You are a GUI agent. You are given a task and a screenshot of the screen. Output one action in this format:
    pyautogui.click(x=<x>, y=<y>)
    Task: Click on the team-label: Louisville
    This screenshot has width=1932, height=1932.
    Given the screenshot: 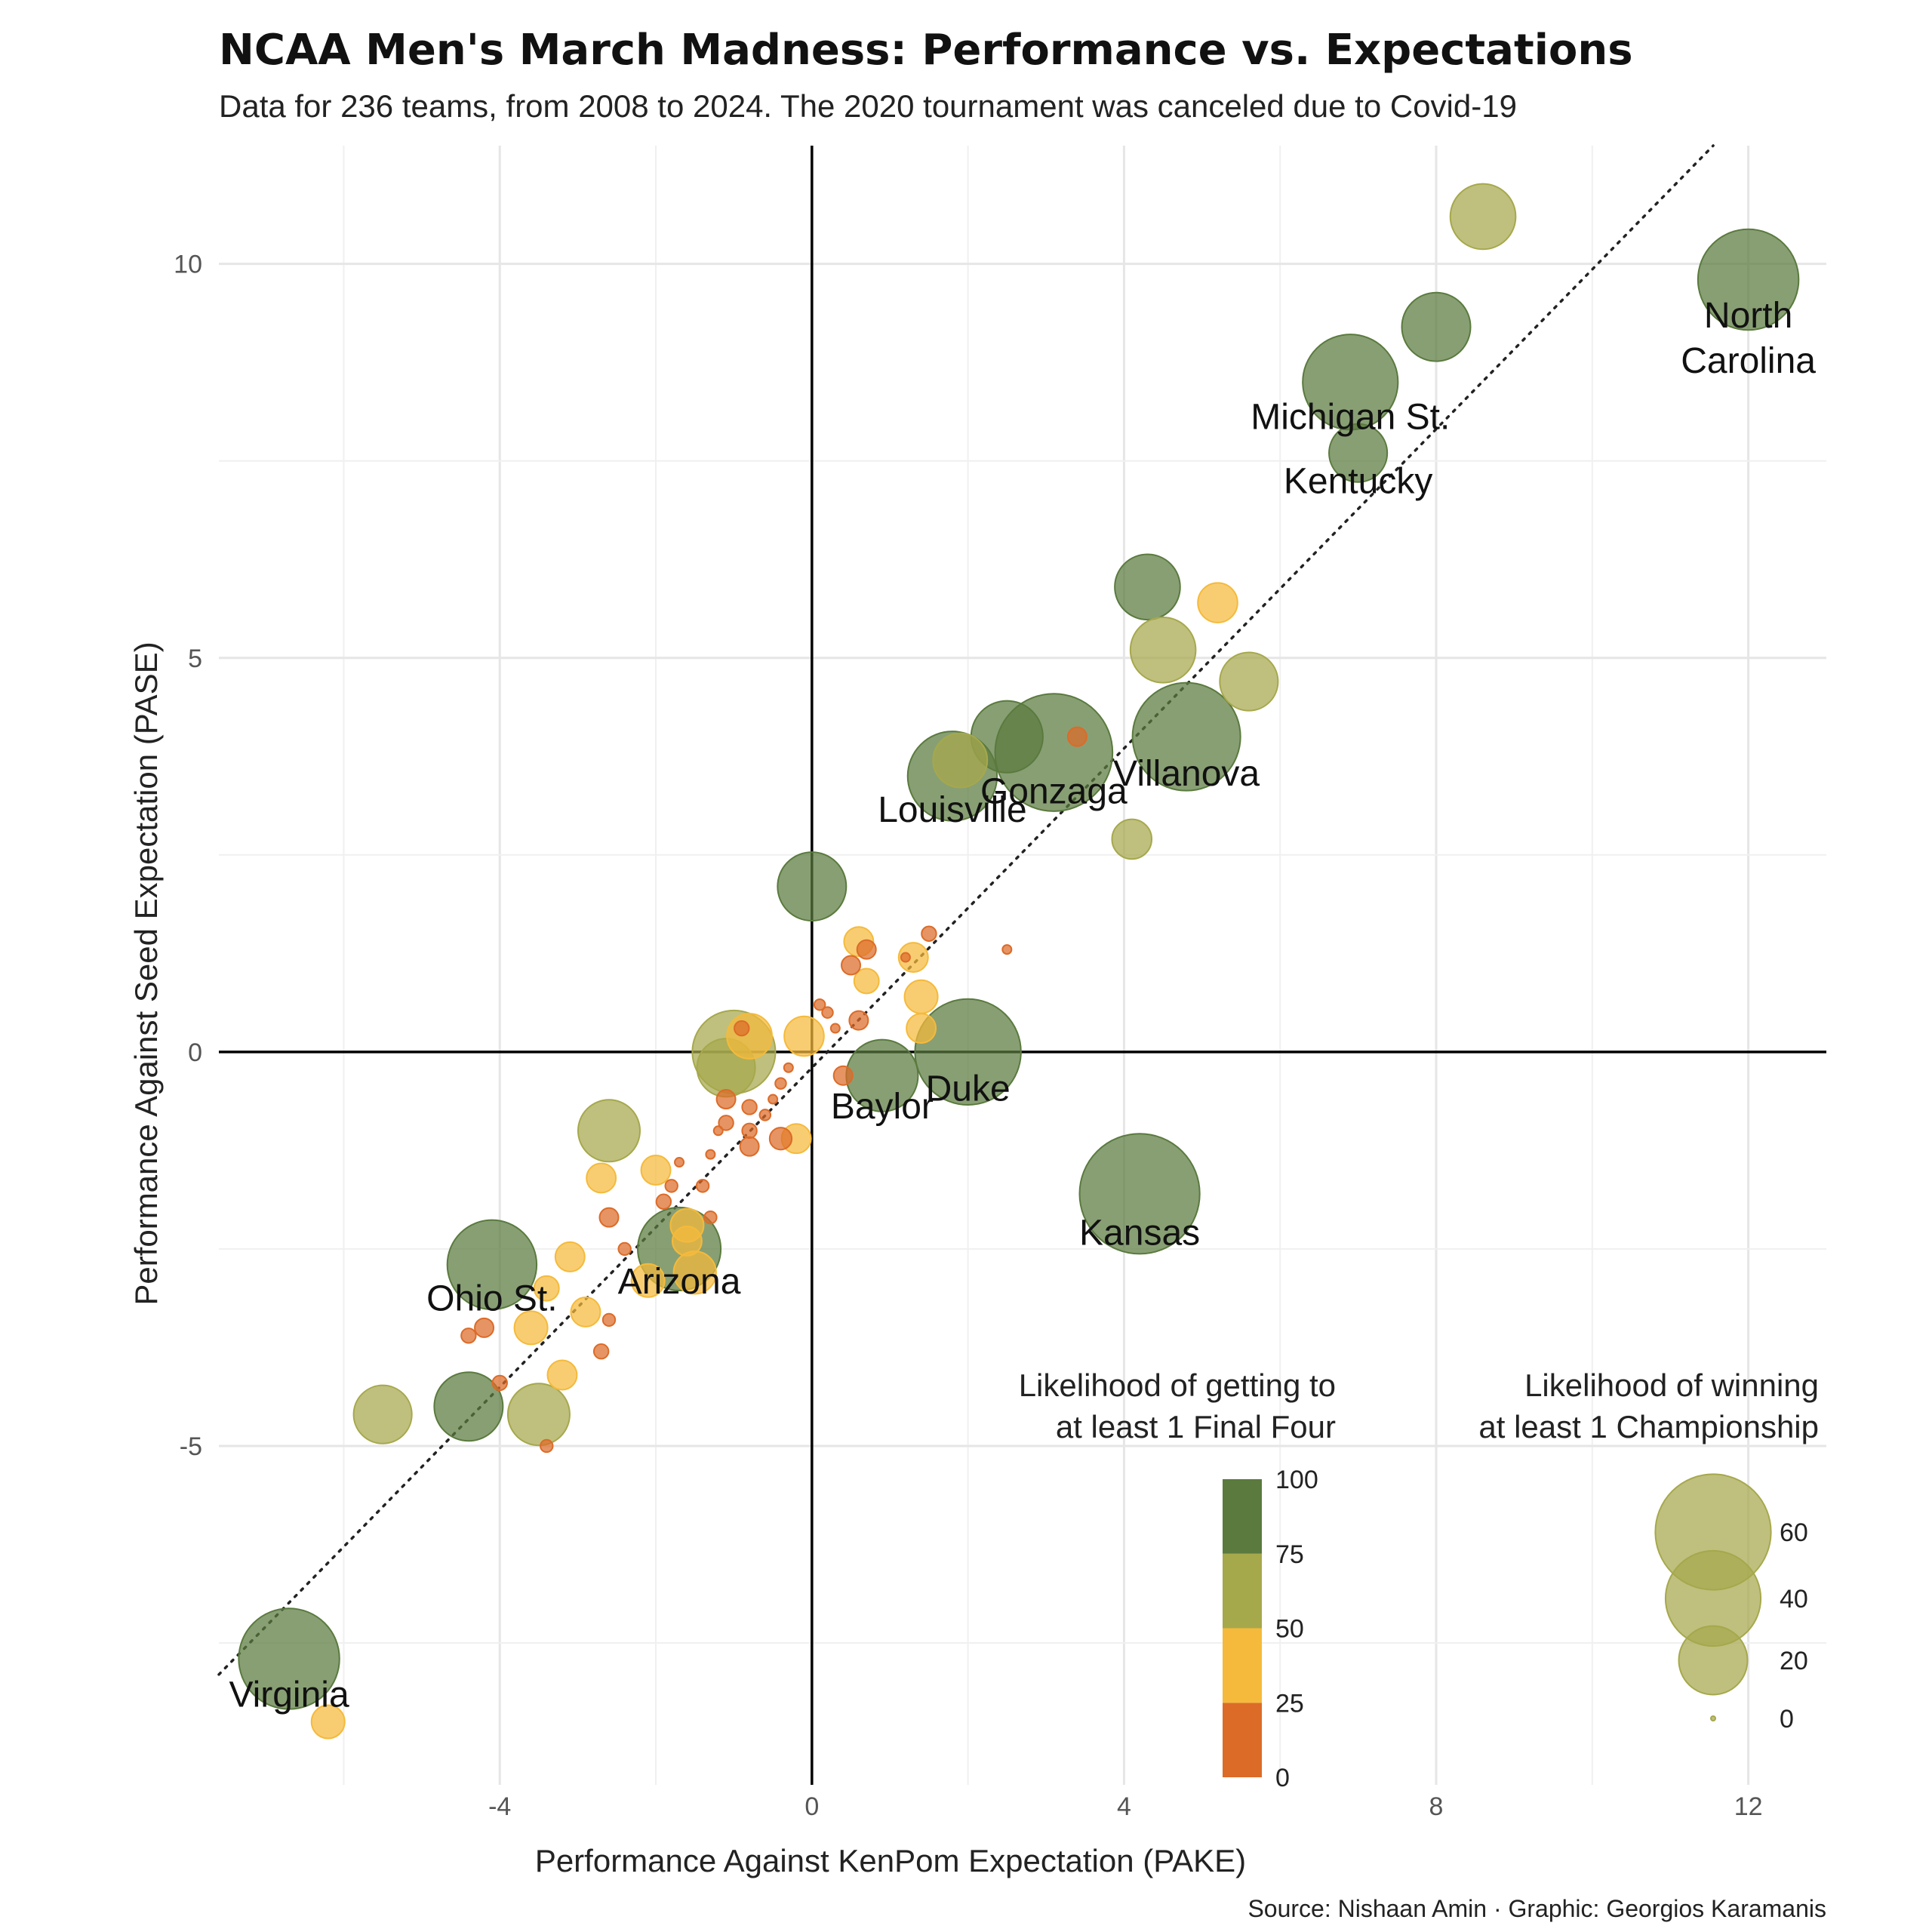 What is the action you would take?
    pyautogui.click(x=952, y=810)
    